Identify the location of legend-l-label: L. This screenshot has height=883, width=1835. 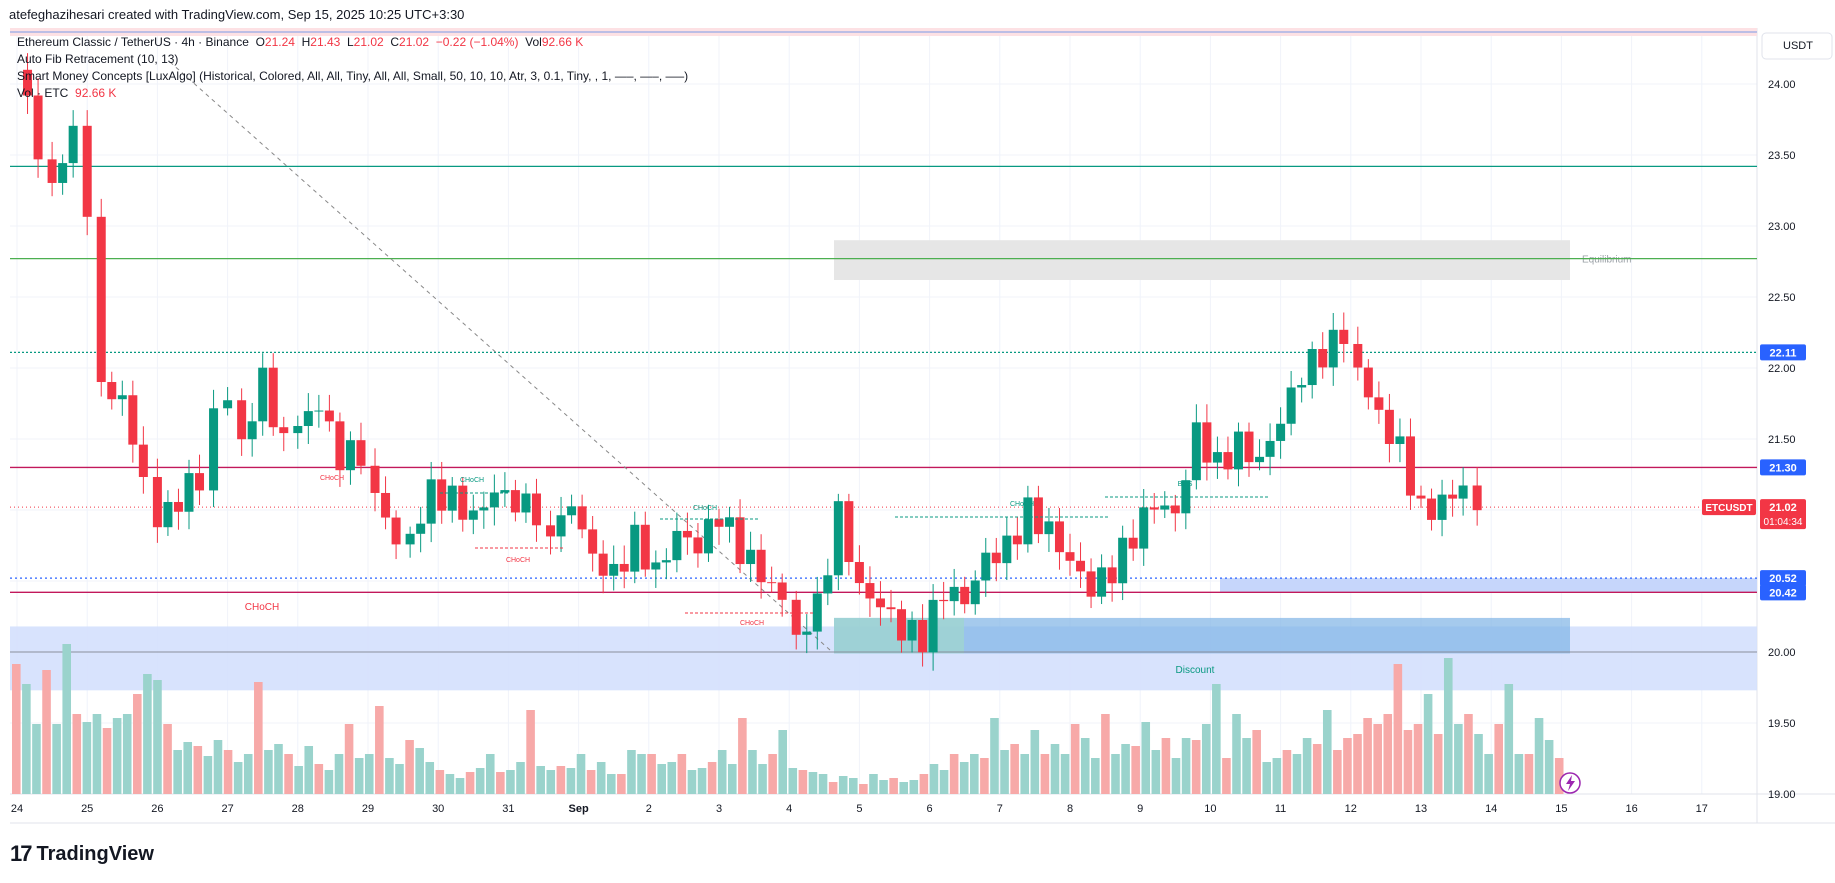
(350, 42).